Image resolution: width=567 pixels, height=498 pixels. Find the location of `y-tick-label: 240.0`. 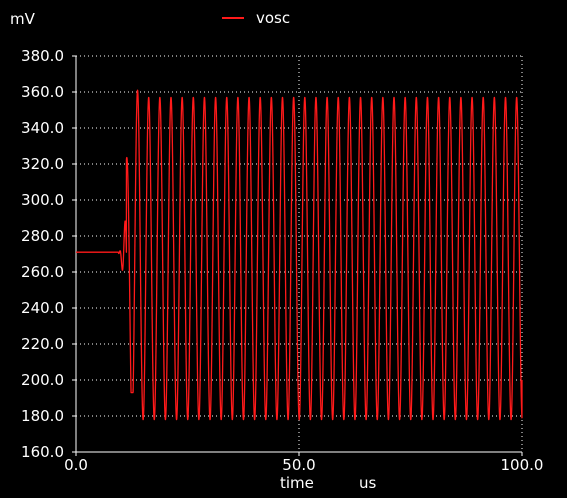

y-tick-label: 240.0 is located at coordinates (42, 308).